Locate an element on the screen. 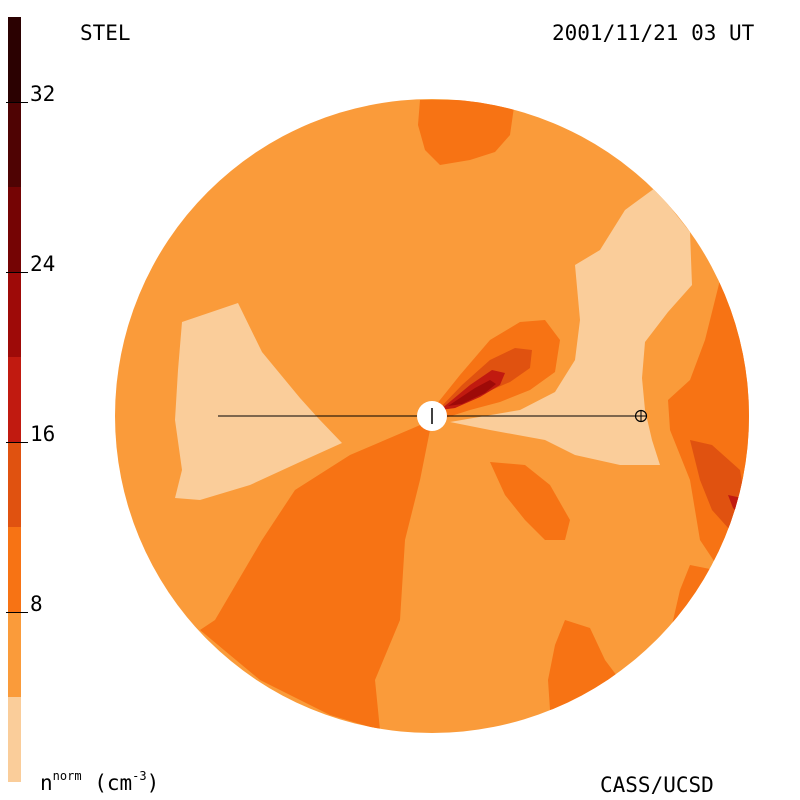 The width and height of the screenshot is (800, 800). credit-label: CASS/UCSD is located at coordinates (657, 785).